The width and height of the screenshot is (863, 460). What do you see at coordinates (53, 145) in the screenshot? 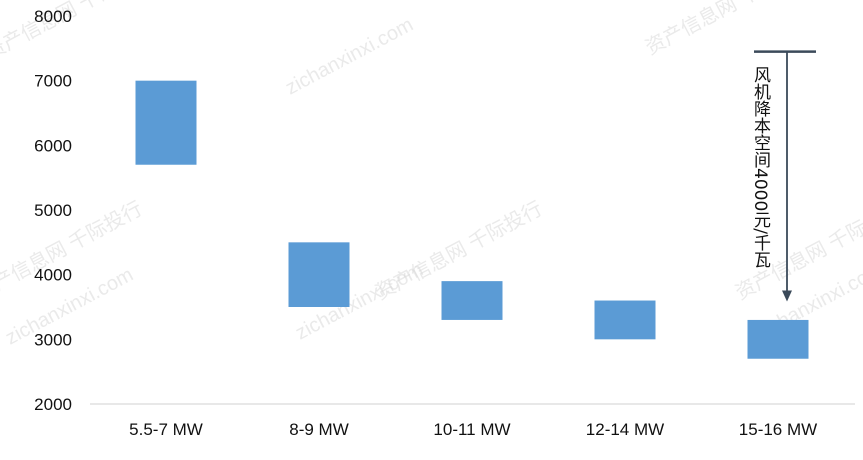
I see `y-tick-label: 6000` at bounding box center [53, 145].